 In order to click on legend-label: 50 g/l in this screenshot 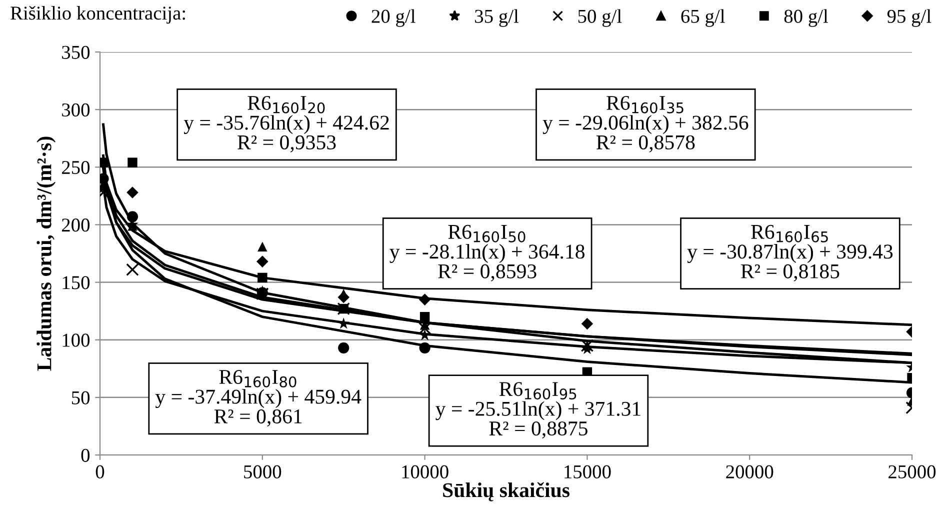, I will do `click(600, 18)`.